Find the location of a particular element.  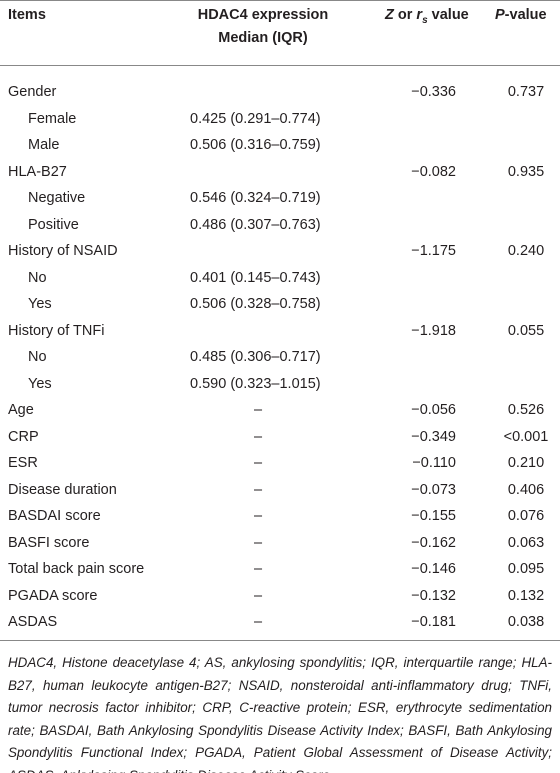

table-row: Yes 0.590 (0.323–1.015) is located at coordinates (280, 384).